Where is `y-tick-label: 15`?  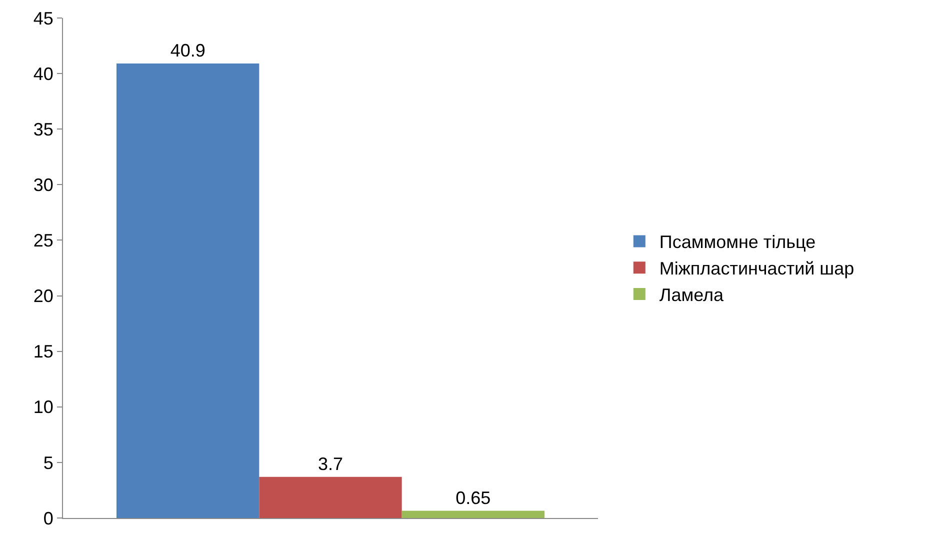
y-tick-label: 15 is located at coordinates (43, 352).